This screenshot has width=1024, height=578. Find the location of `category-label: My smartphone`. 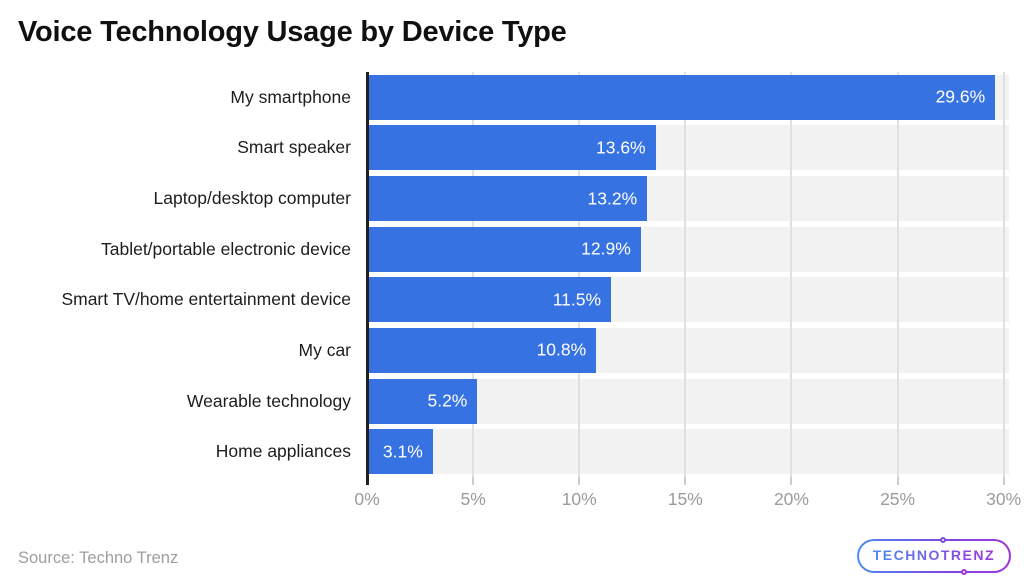

category-label: My smartphone is located at coordinates (290, 96).